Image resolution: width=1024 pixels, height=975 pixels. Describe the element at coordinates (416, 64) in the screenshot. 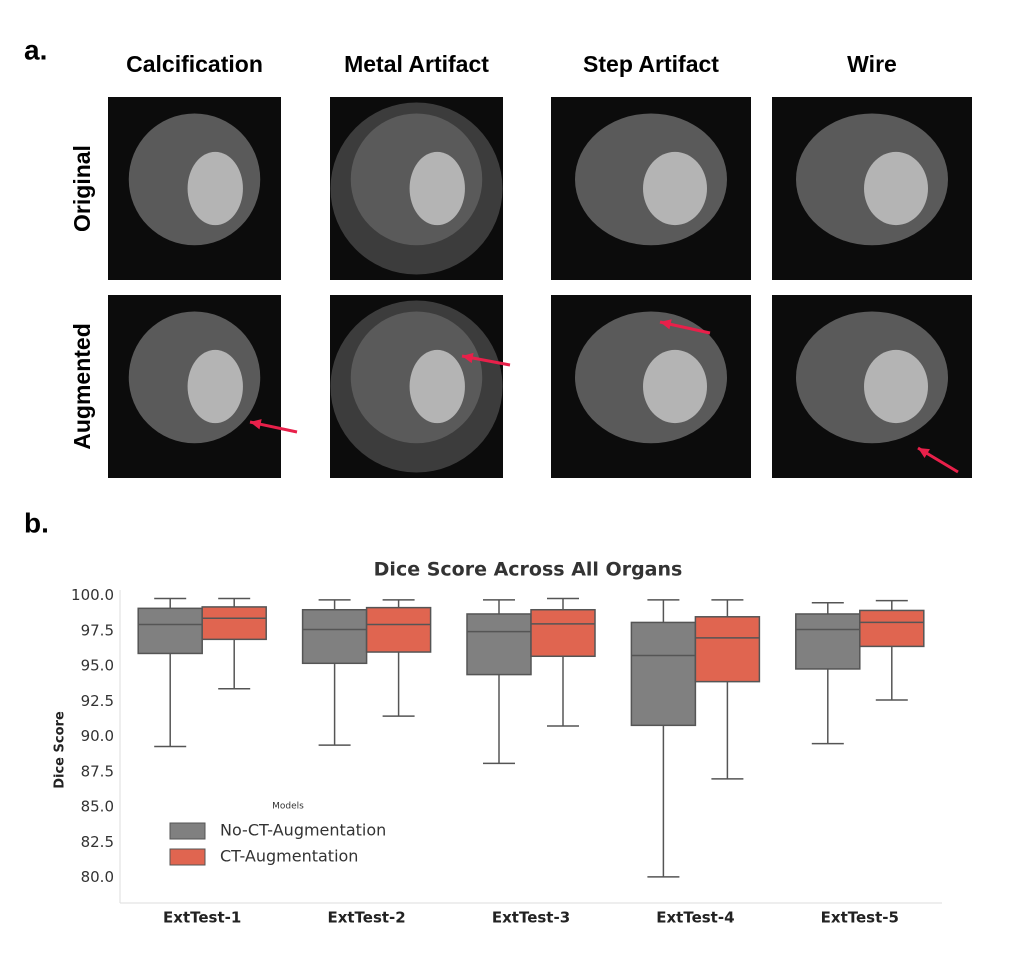

I see `column-title: Metal Artifact` at that location.